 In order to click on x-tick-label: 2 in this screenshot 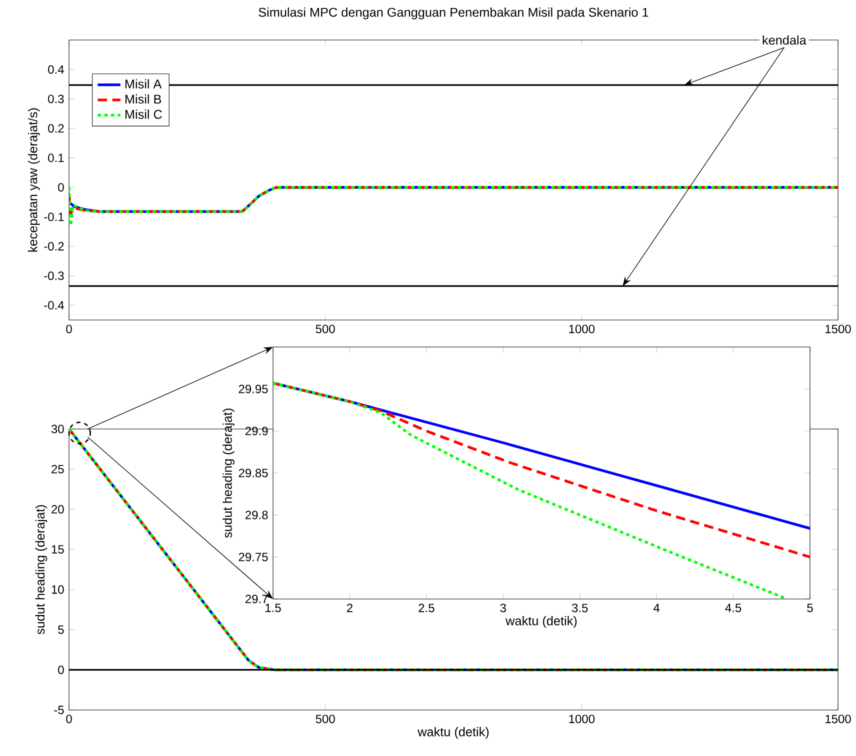, I will do `click(349, 608)`.